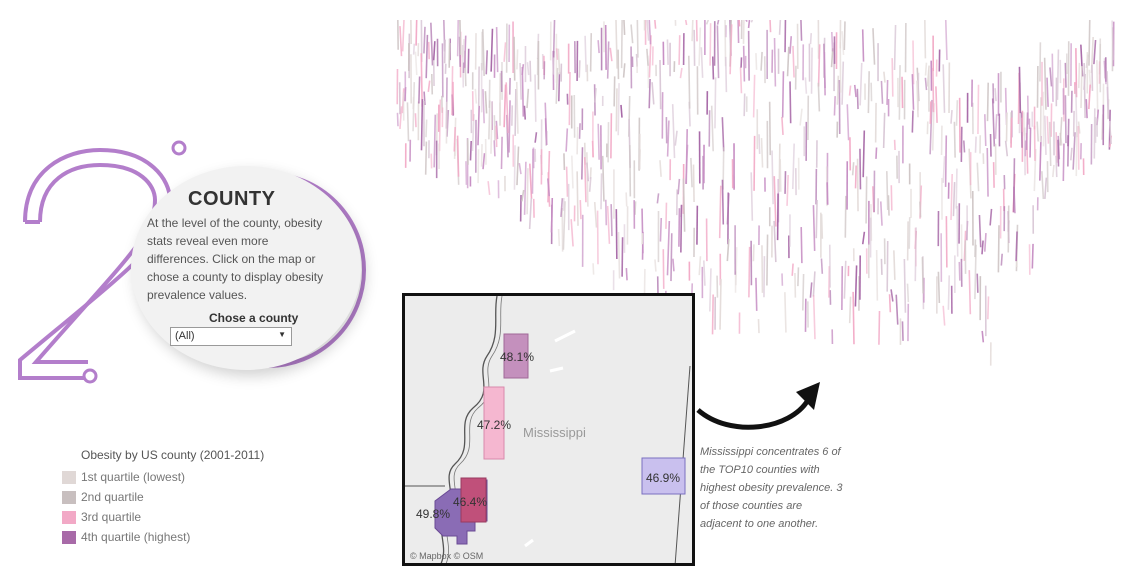 The height and width of the screenshot is (584, 1132). Describe the element at coordinates (473, 500) in the screenshot. I see `county-shape` at that location.